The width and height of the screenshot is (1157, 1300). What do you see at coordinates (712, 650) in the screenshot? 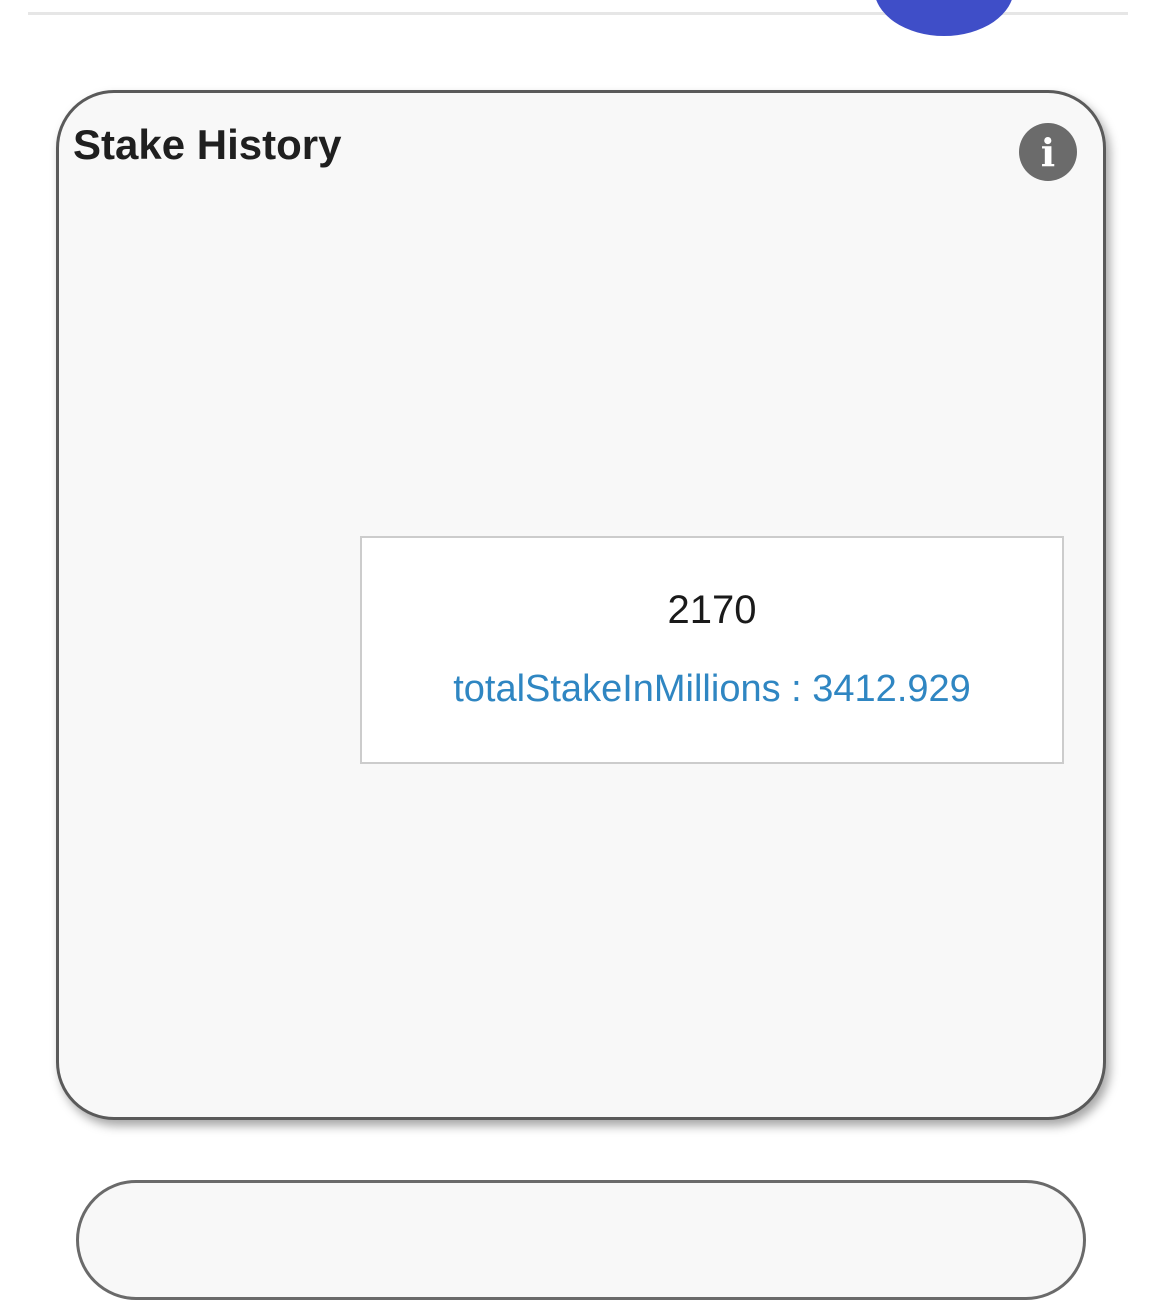
I see `chart-tooltip: 2170 totalStakeInMillions : 3412.929` at bounding box center [712, 650].